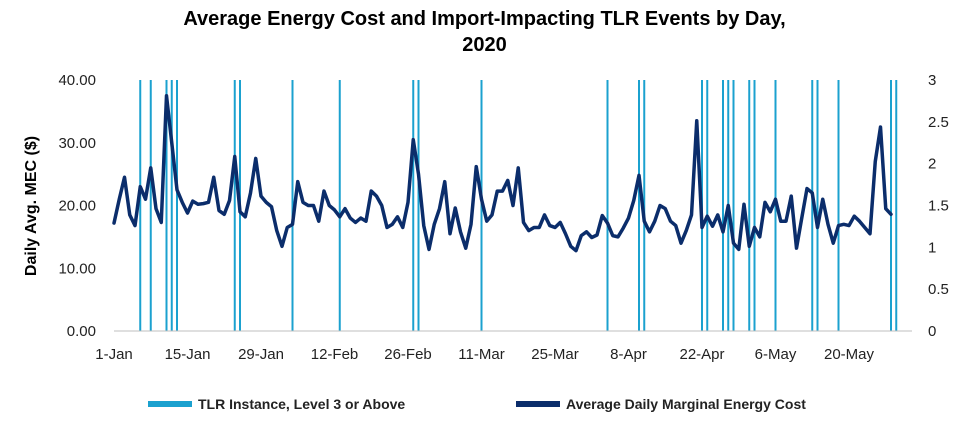 The width and height of the screenshot is (969, 437). Describe the element at coordinates (555, 354) in the screenshot. I see `x-tick-label: 25-Mar` at that location.